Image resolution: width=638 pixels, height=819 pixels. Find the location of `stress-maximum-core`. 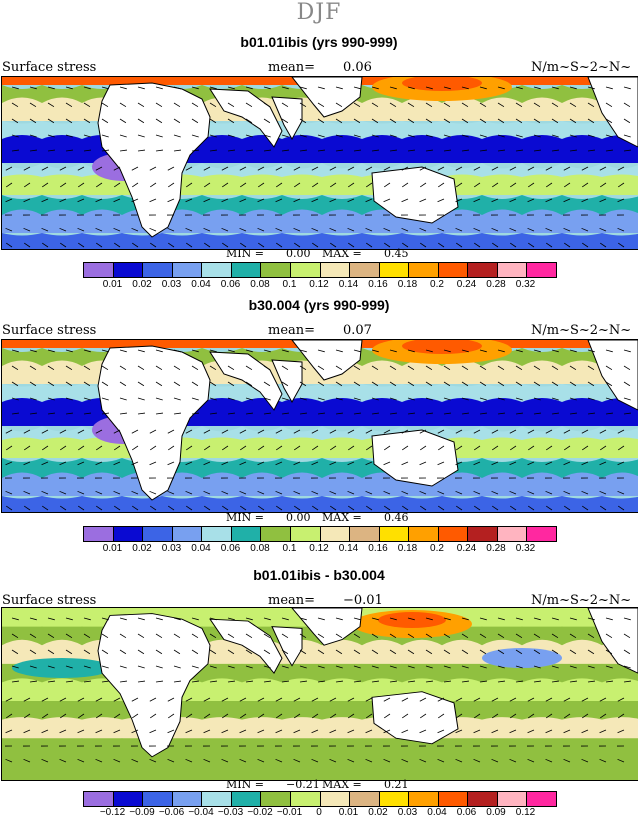

stress-maximum-core is located at coordinates (442, 347).